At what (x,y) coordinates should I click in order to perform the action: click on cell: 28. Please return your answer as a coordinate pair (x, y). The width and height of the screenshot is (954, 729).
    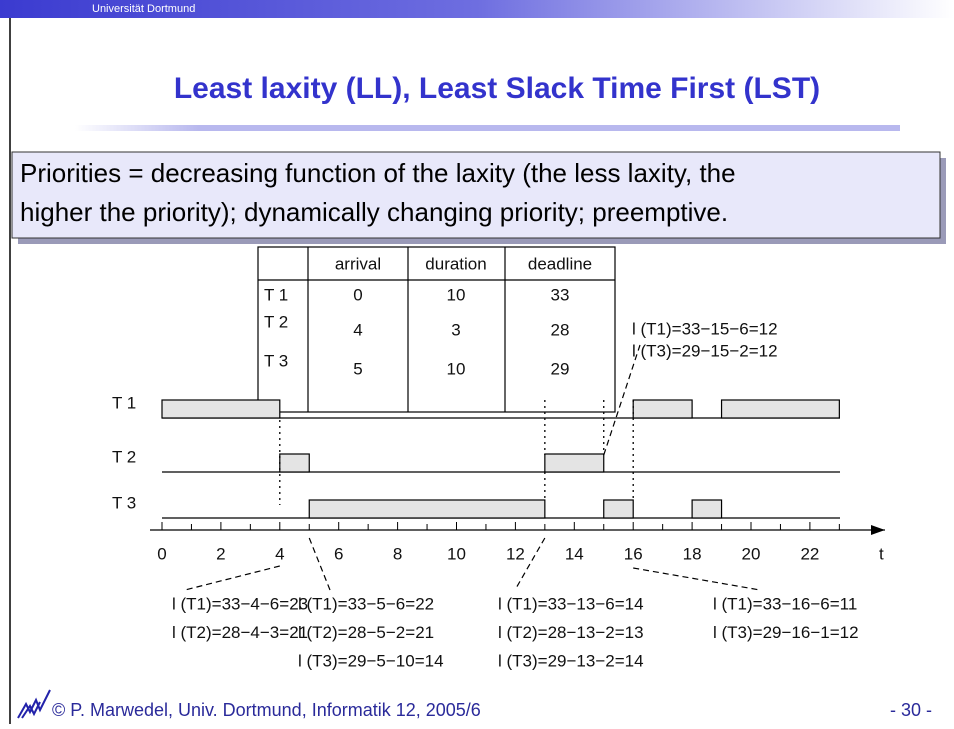
    Looking at the image, I should click on (560, 329).